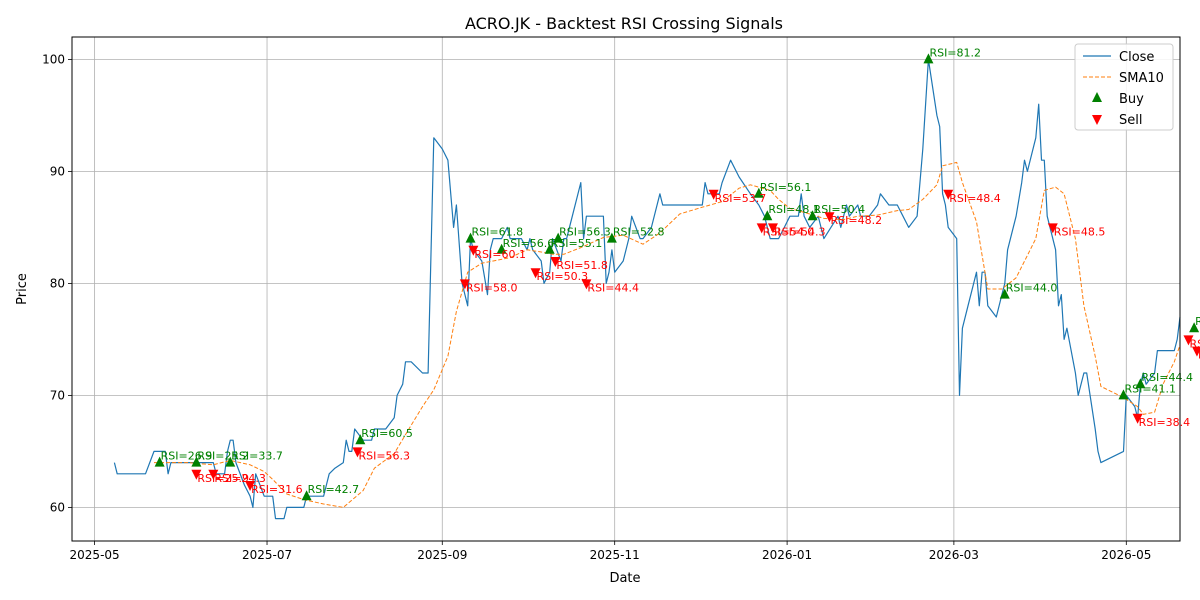  I want to click on buy-annotation: RSI=42.7, so click(334, 489).